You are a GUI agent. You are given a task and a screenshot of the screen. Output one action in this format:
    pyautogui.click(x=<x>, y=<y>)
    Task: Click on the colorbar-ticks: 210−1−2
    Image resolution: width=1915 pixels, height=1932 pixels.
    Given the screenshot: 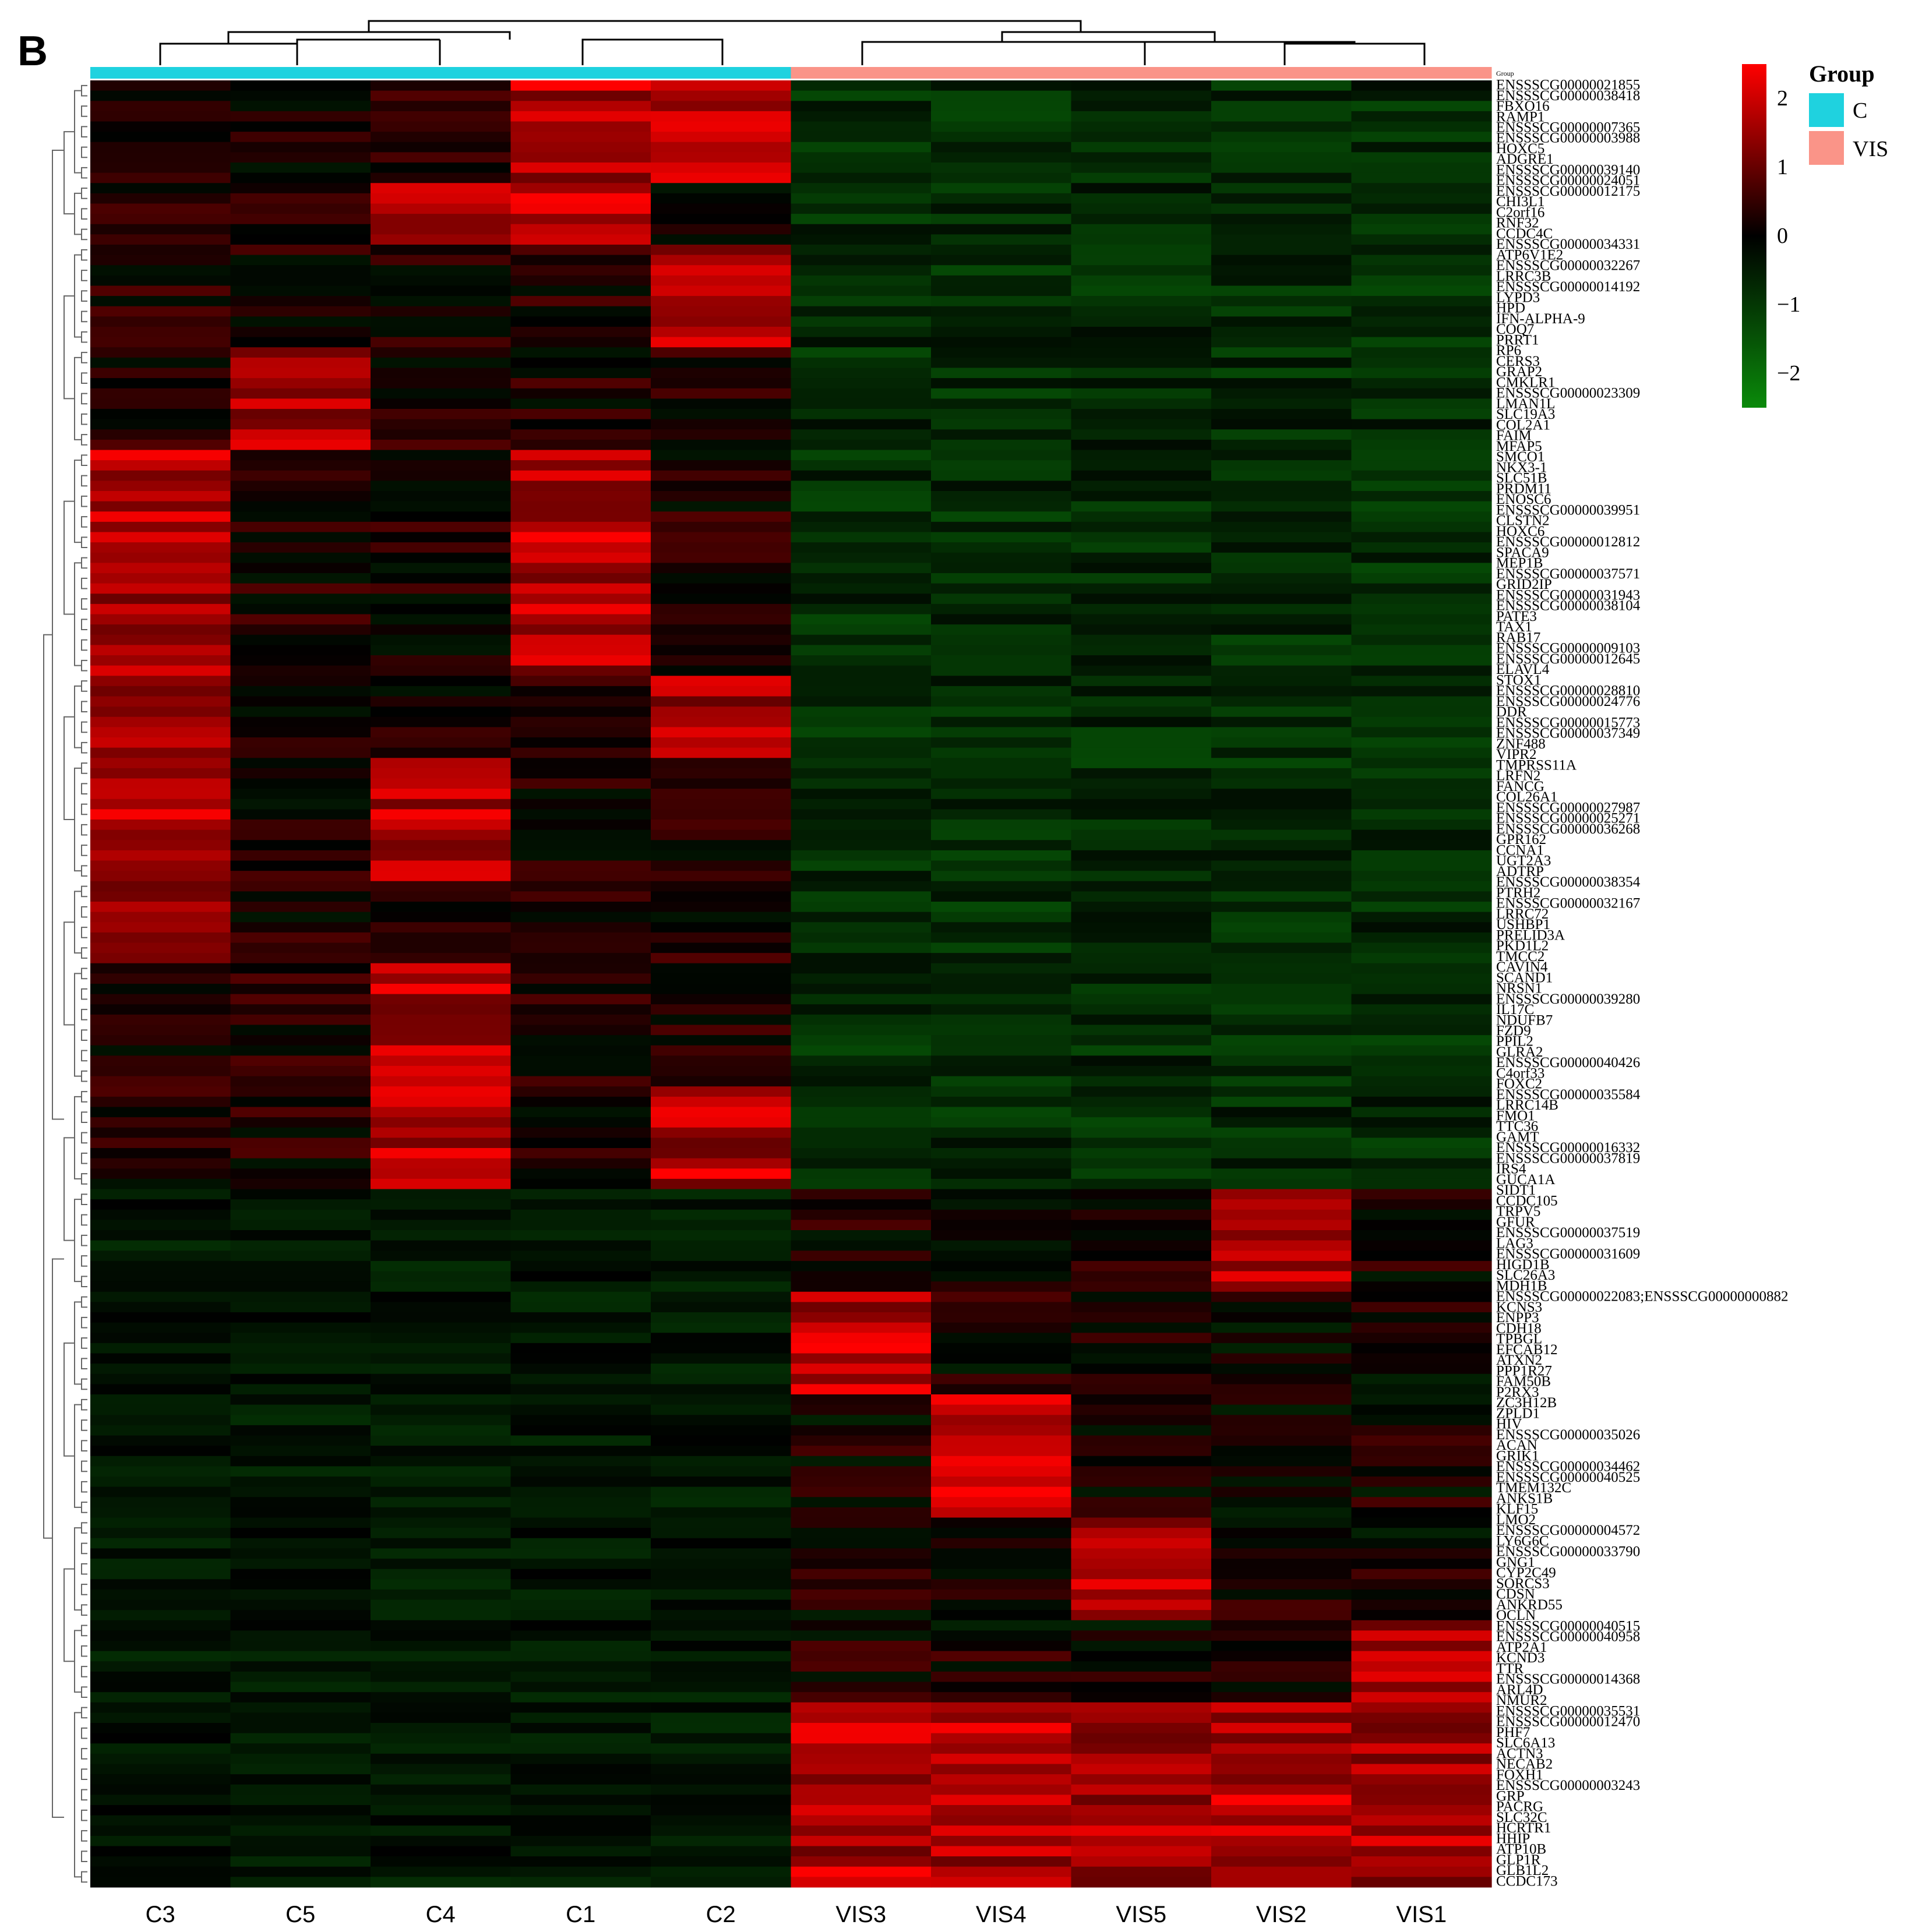 What is the action you would take?
    pyautogui.click(x=1789, y=236)
    